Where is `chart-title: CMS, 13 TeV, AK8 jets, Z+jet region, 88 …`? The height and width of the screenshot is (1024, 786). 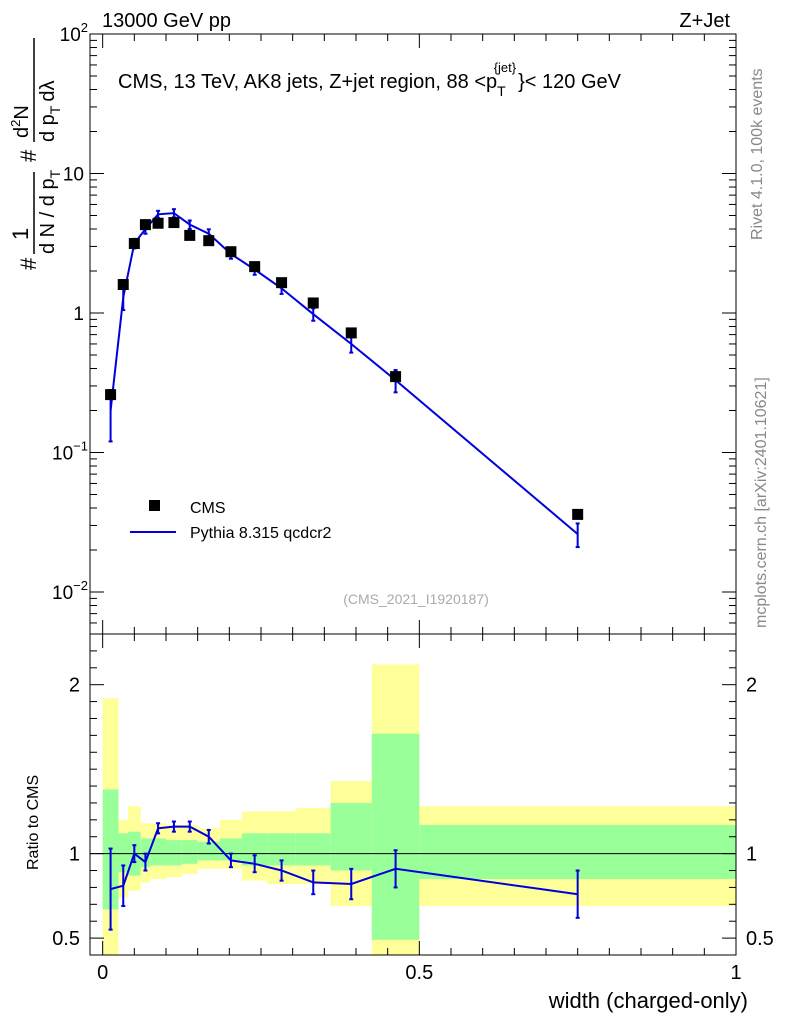
chart-title: CMS, 13 TeV, AK8 jets, Z+jet region, 88 … is located at coordinates (370, 79).